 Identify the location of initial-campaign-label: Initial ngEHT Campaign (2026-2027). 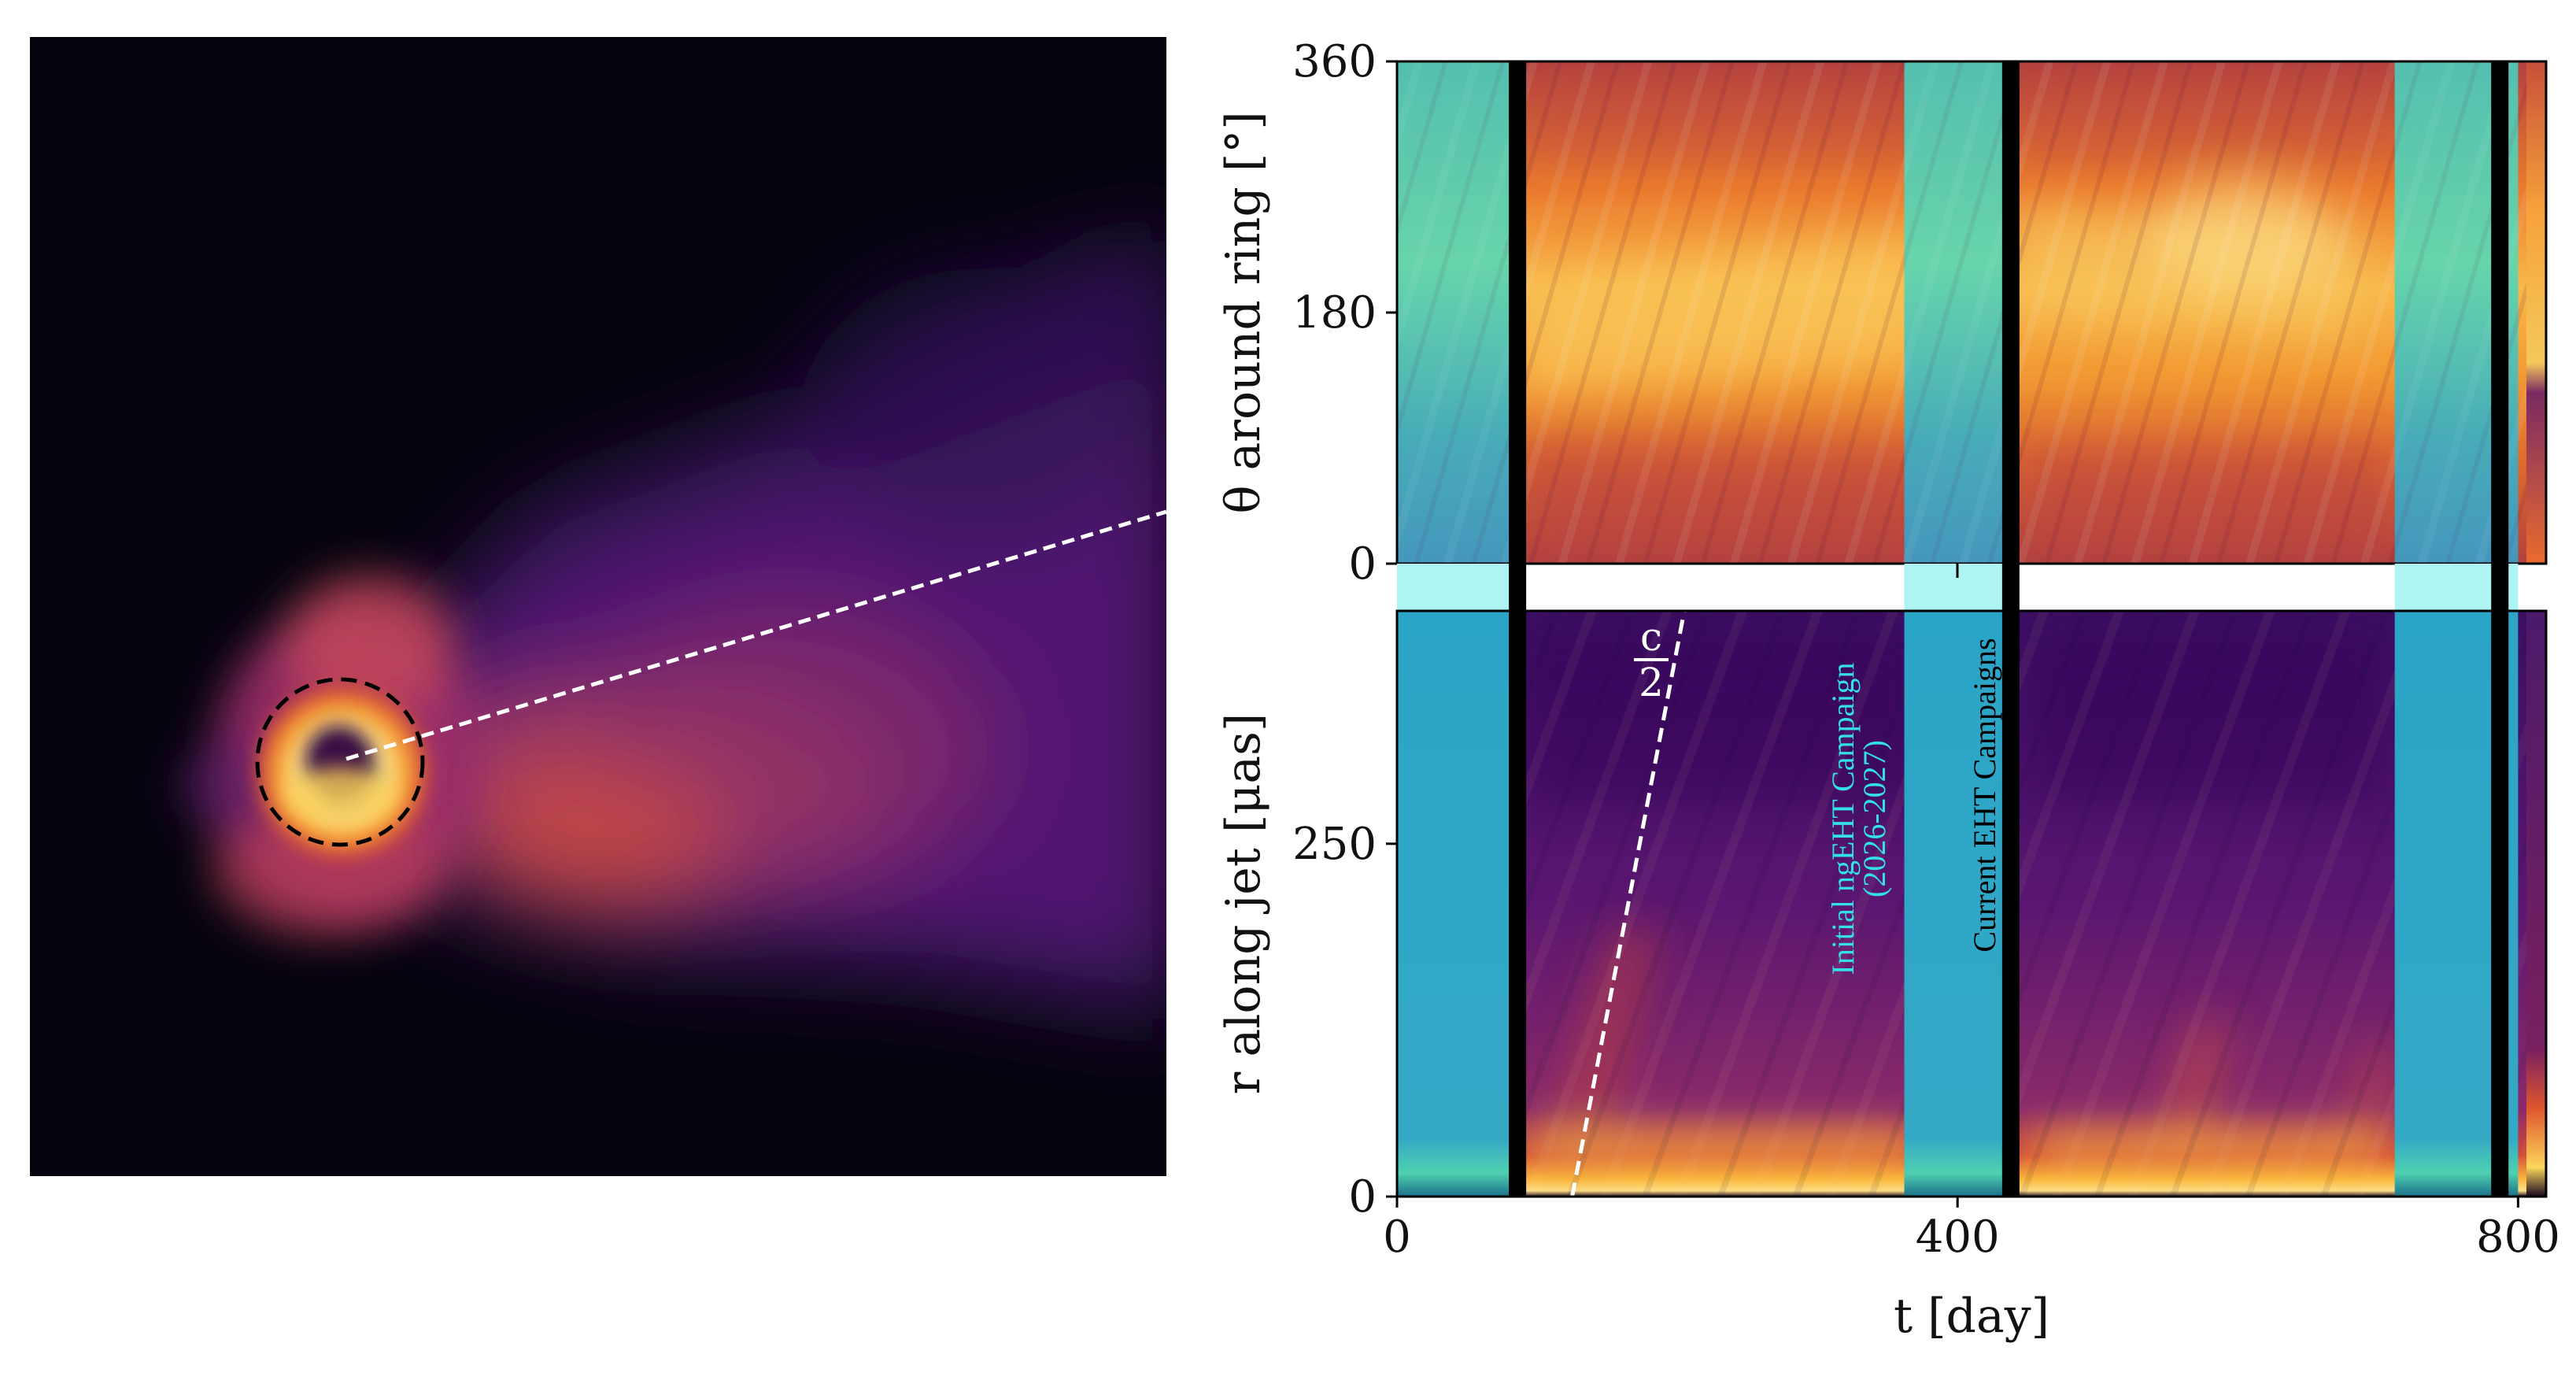
(1858, 819).